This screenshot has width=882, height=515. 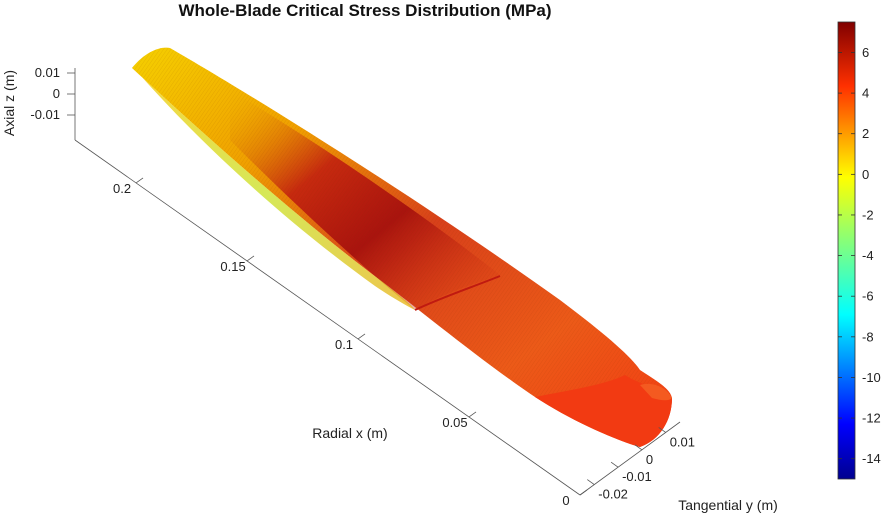 I want to click on z-tick-label: 0, so click(x=56, y=93).